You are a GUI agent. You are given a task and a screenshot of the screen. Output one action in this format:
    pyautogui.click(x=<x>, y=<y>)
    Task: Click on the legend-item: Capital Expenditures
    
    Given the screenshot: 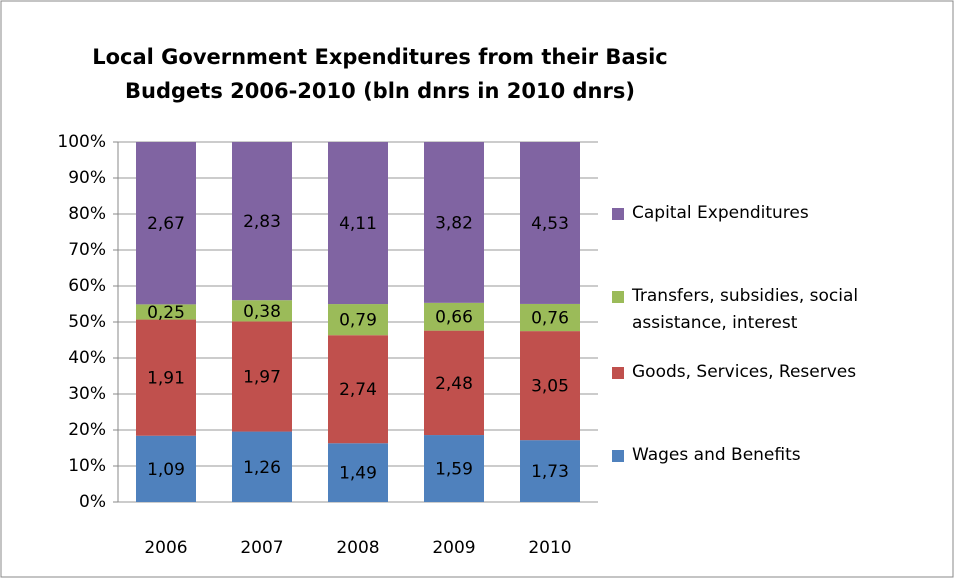 What is the action you would take?
    pyautogui.click(x=777, y=213)
    